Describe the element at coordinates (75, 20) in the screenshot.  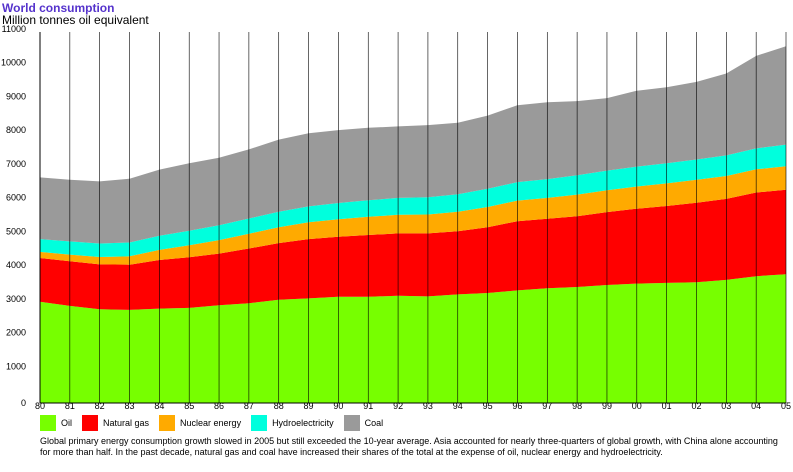
I see `y-axis-label: Million tonnes oil equivalent` at that location.